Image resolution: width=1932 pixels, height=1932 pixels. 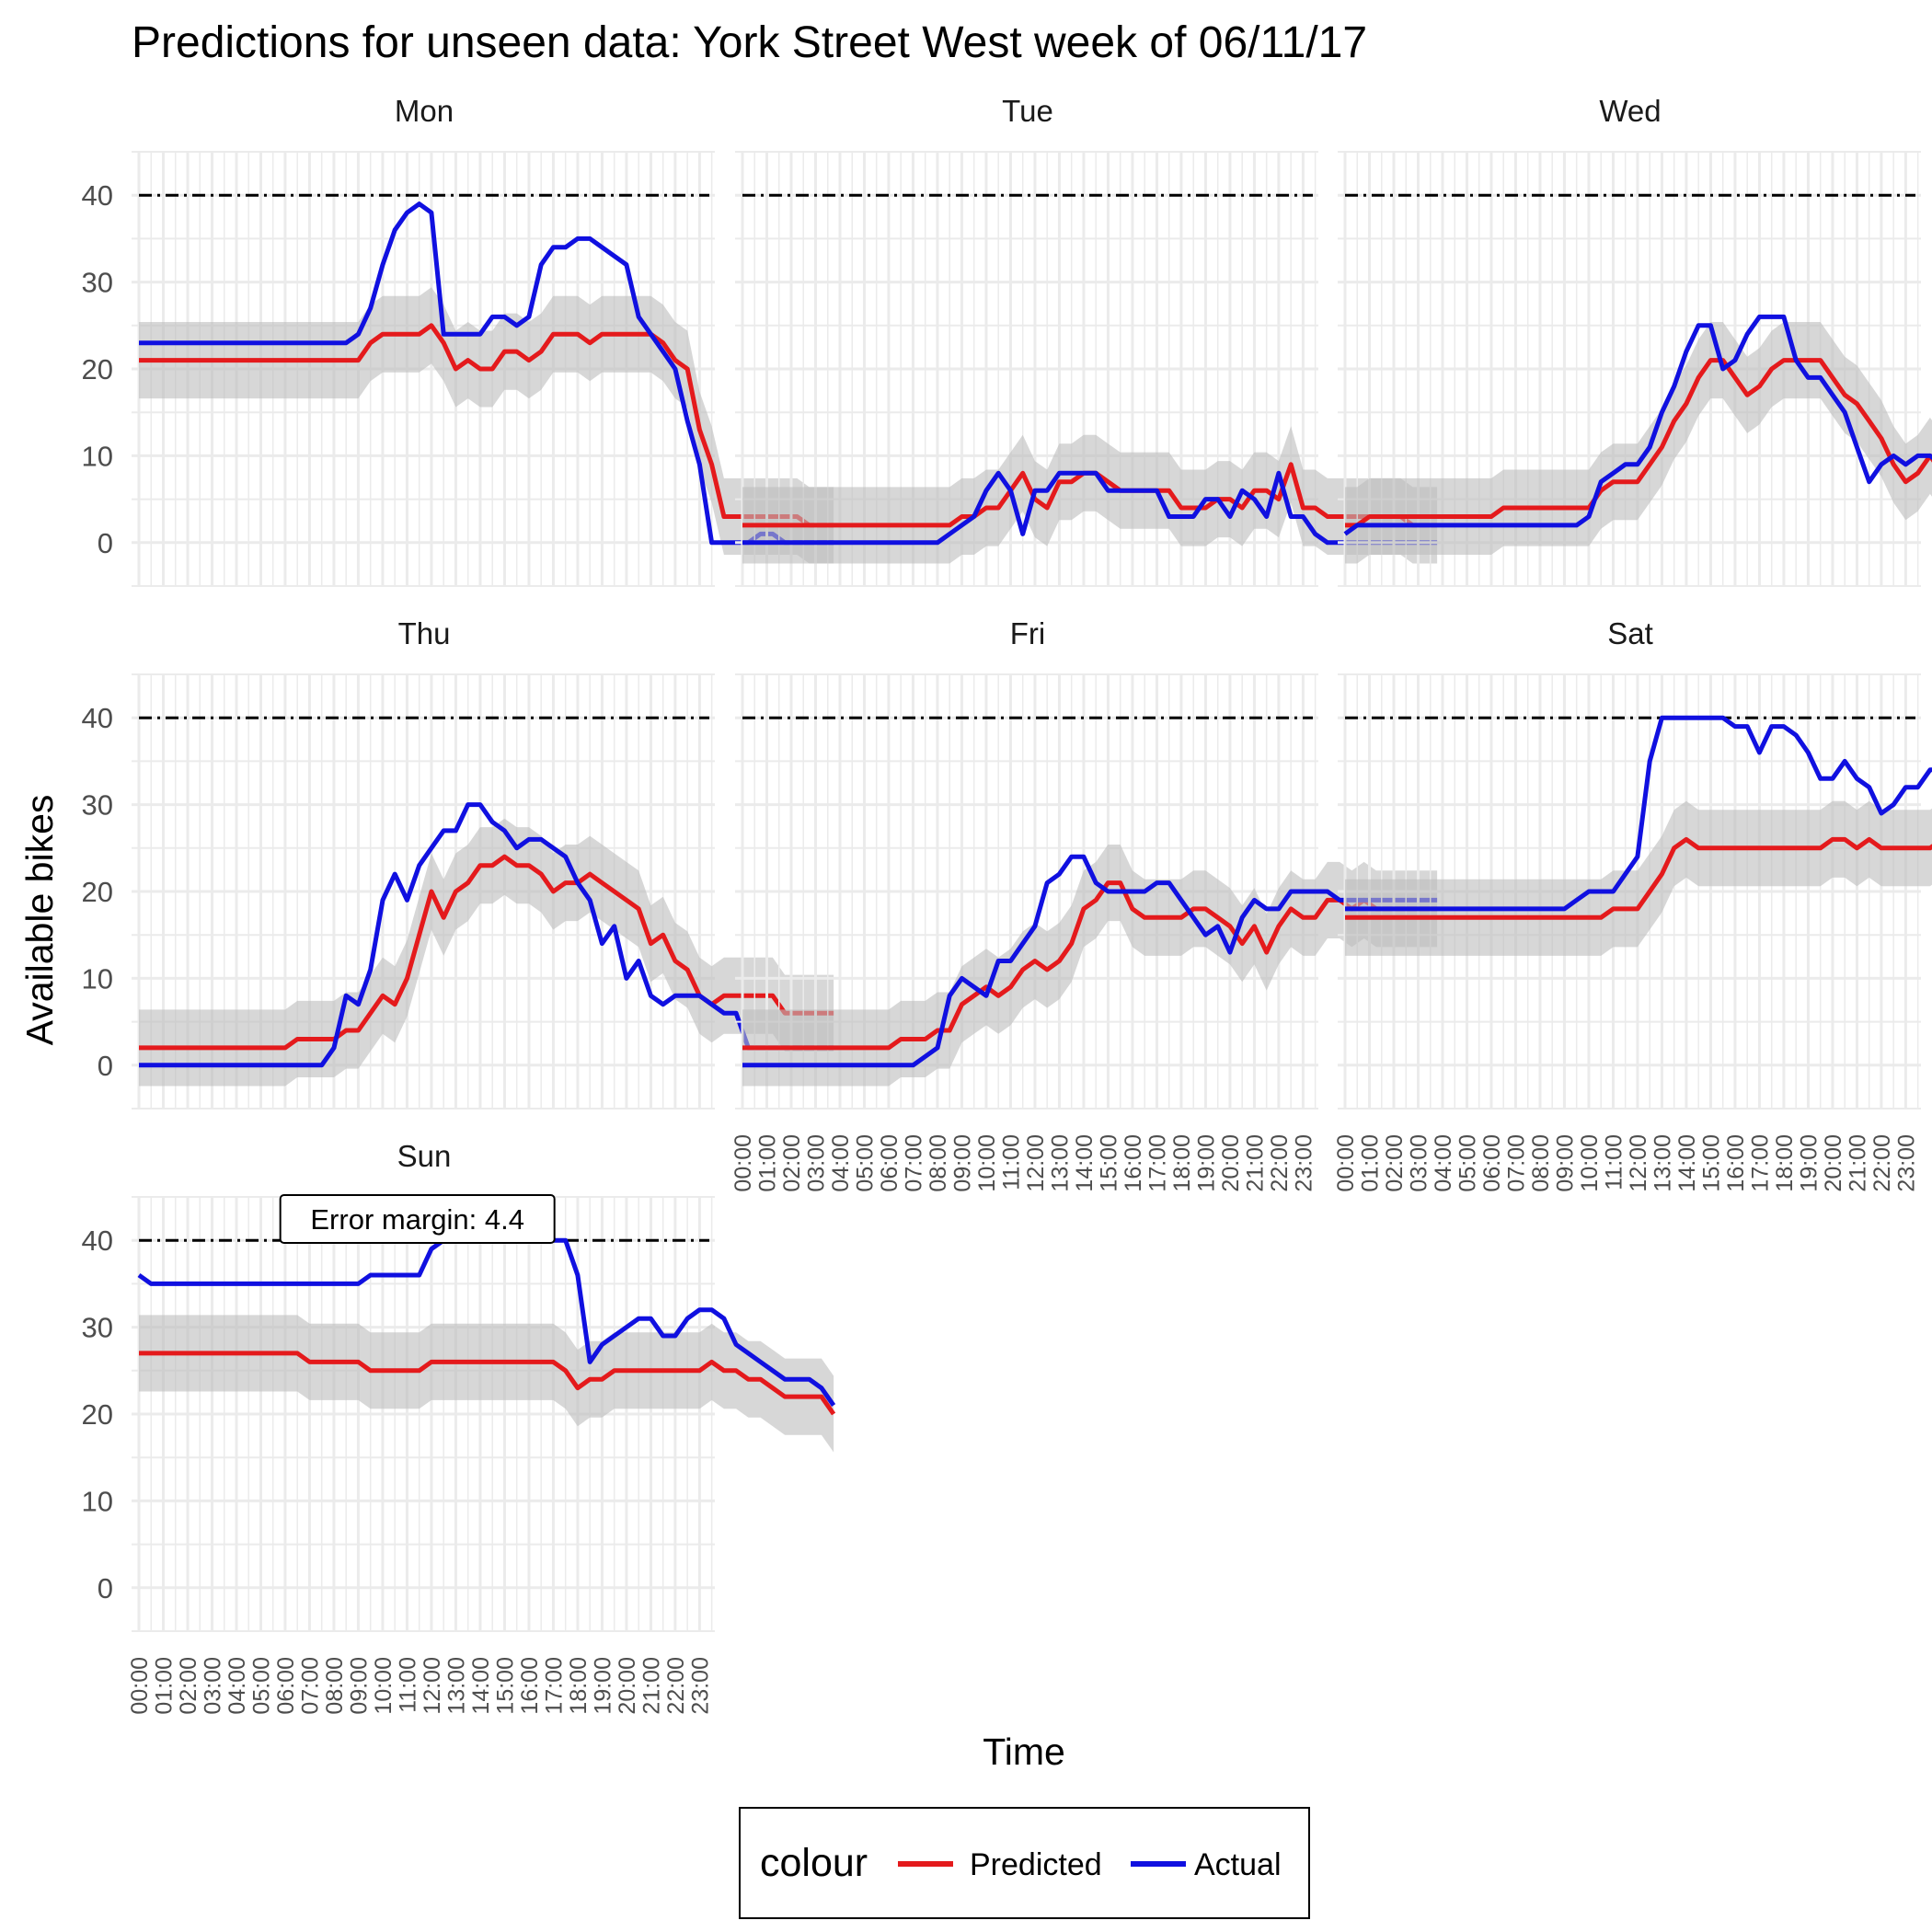 I want to click on legend-label-actual: Actual, so click(x=1238, y=1864).